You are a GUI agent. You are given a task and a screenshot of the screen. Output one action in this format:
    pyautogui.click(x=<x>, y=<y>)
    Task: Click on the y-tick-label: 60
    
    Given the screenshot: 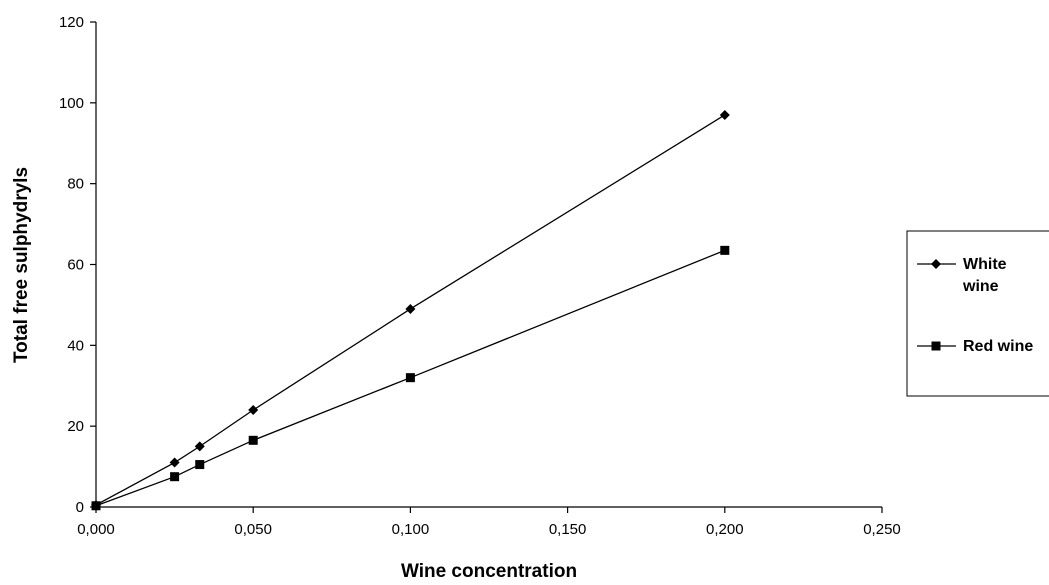 What is the action you would take?
    pyautogui.click(x=75, y=265)
    